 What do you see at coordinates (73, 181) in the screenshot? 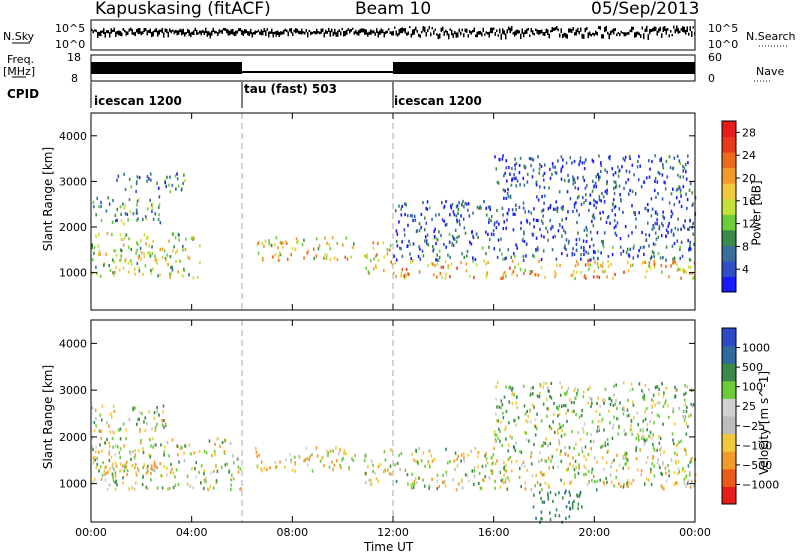
I see `ytick-label: 3000` at bounding box center [73, 181].